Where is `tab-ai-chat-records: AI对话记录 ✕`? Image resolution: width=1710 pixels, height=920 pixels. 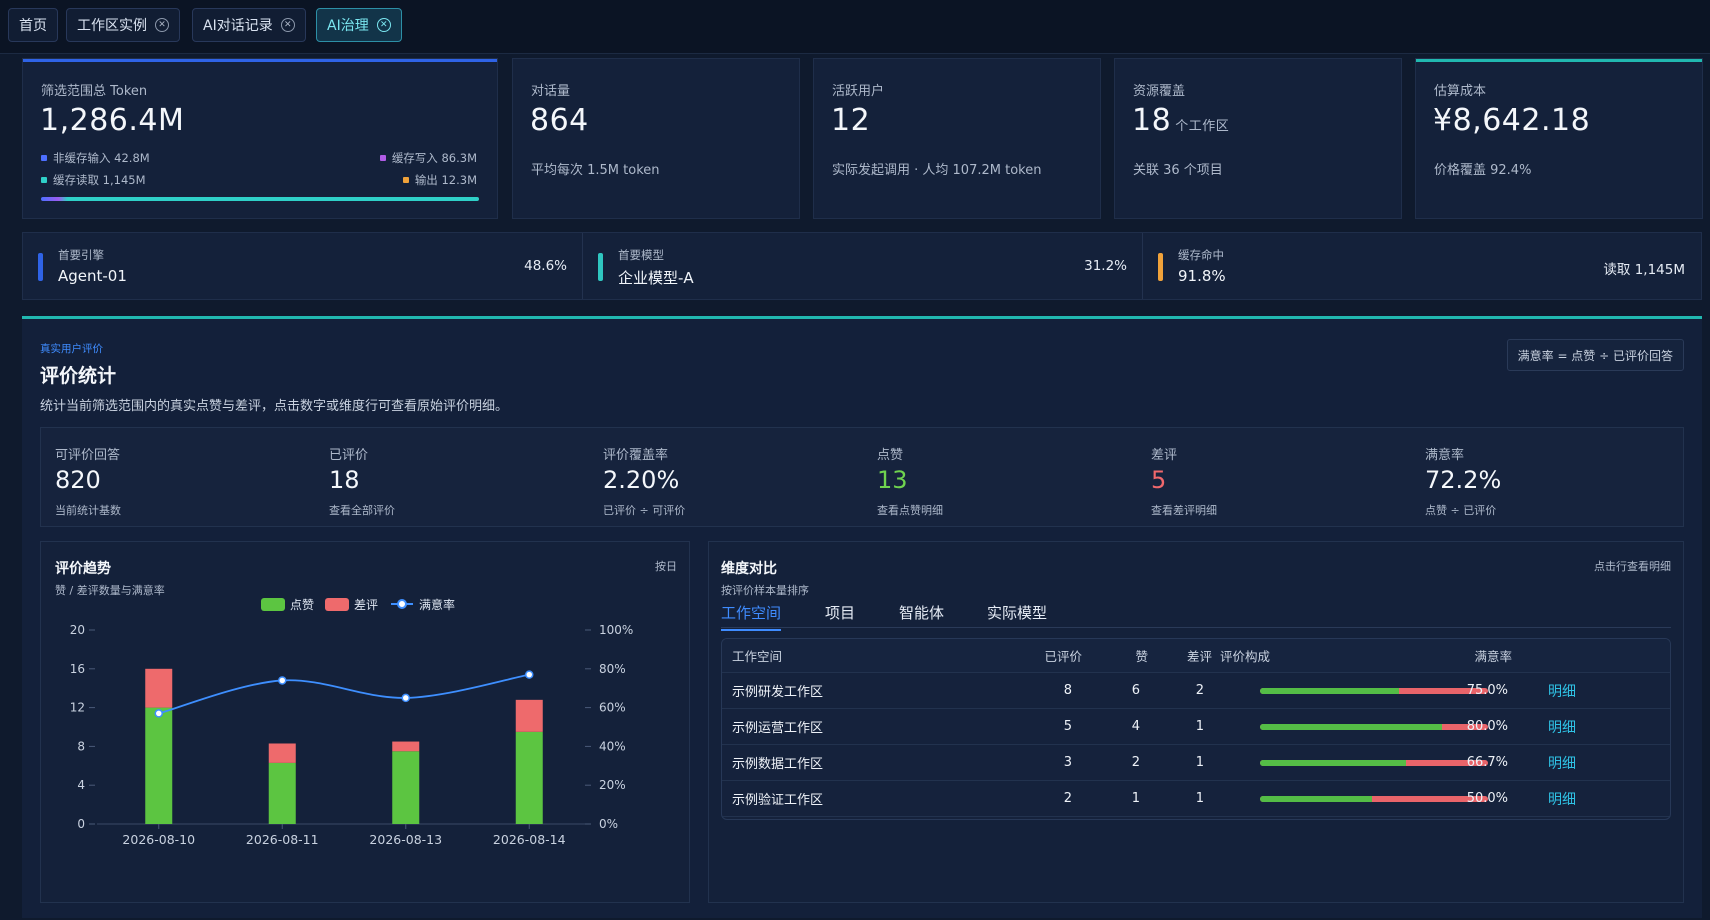 tab-ai-chat-records: AI对话记录 ✕ is located at coordinates (249, 25).